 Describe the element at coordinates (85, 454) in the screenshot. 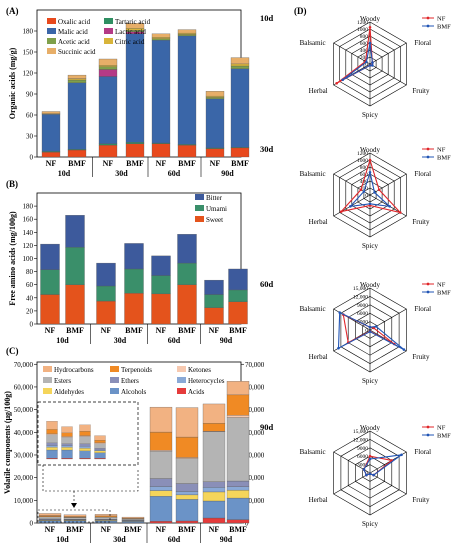

I see `inset-bar-segment-alcohols` at that location.